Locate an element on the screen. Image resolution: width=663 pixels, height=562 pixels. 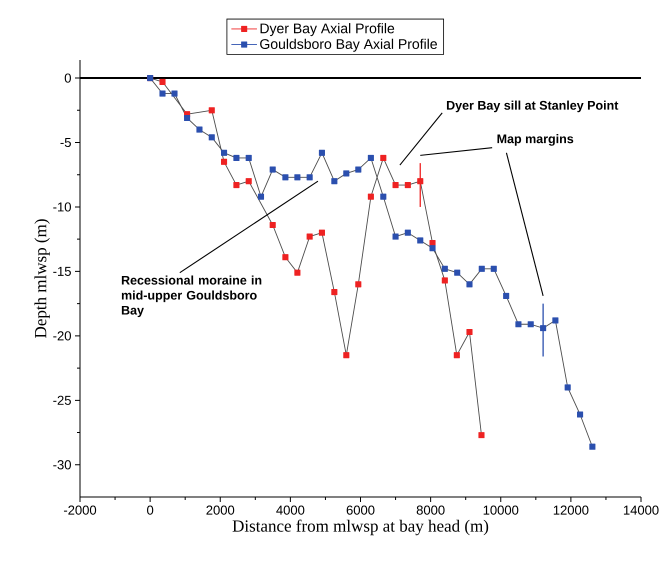
y-tick-label: -5 is located at coordinates (65, 143).